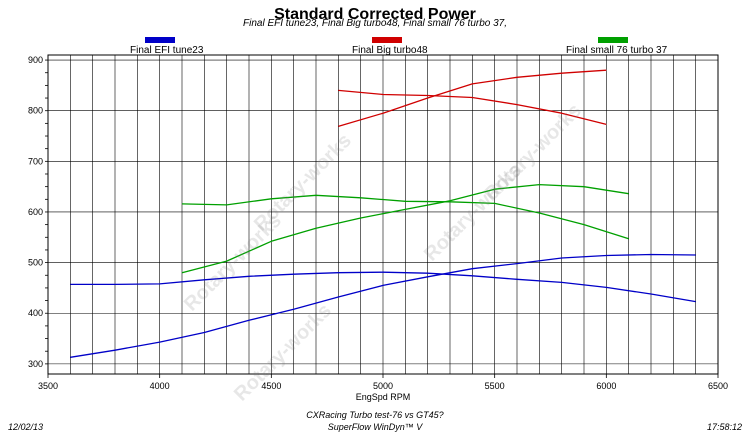 This screenshot has height=433, width=750. I want to click on footer-software: SuperFlow WinDyn™ V, so click(375, 427).